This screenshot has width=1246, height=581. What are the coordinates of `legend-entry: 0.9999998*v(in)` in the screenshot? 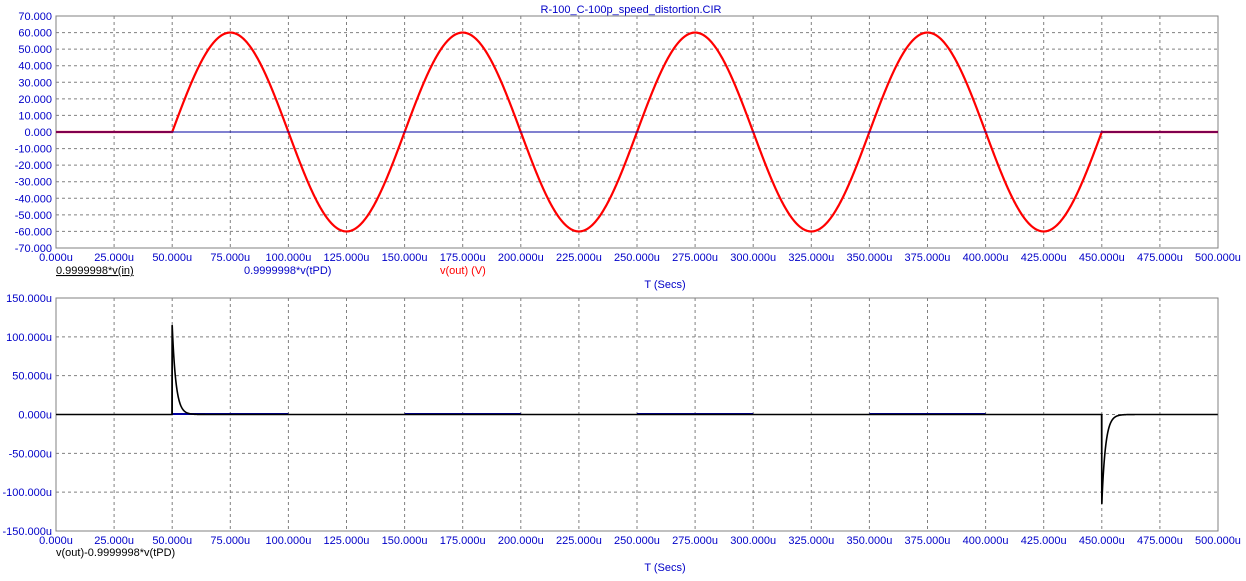 It's located at (95, 271).